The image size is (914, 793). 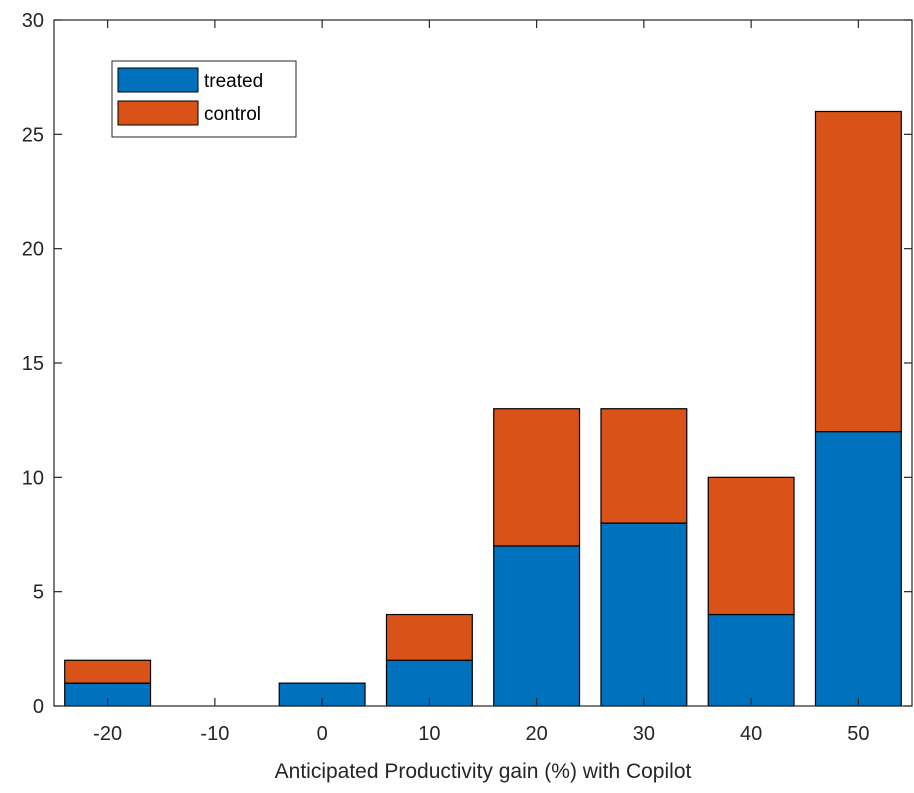 What do you see at coordinates (214, 734) in the screenshot?
I see `x-tick-label: -10` at bounding box center [214, 734].